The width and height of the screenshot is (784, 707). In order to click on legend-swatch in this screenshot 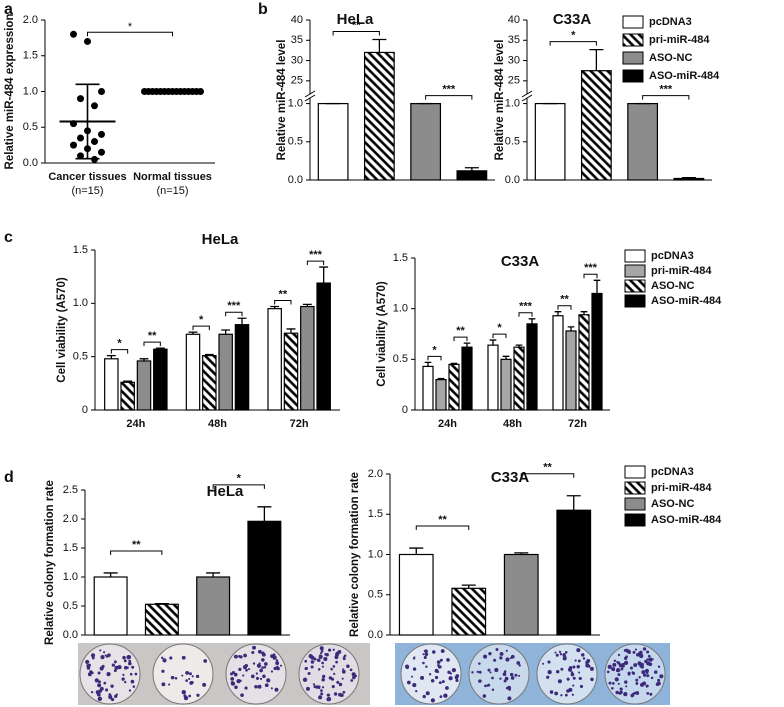, I will do `click(635, 271)`.